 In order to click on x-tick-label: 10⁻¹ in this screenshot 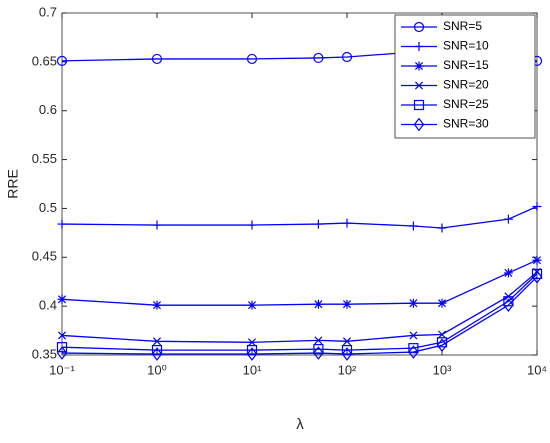, I will do `click(62, 369)`.